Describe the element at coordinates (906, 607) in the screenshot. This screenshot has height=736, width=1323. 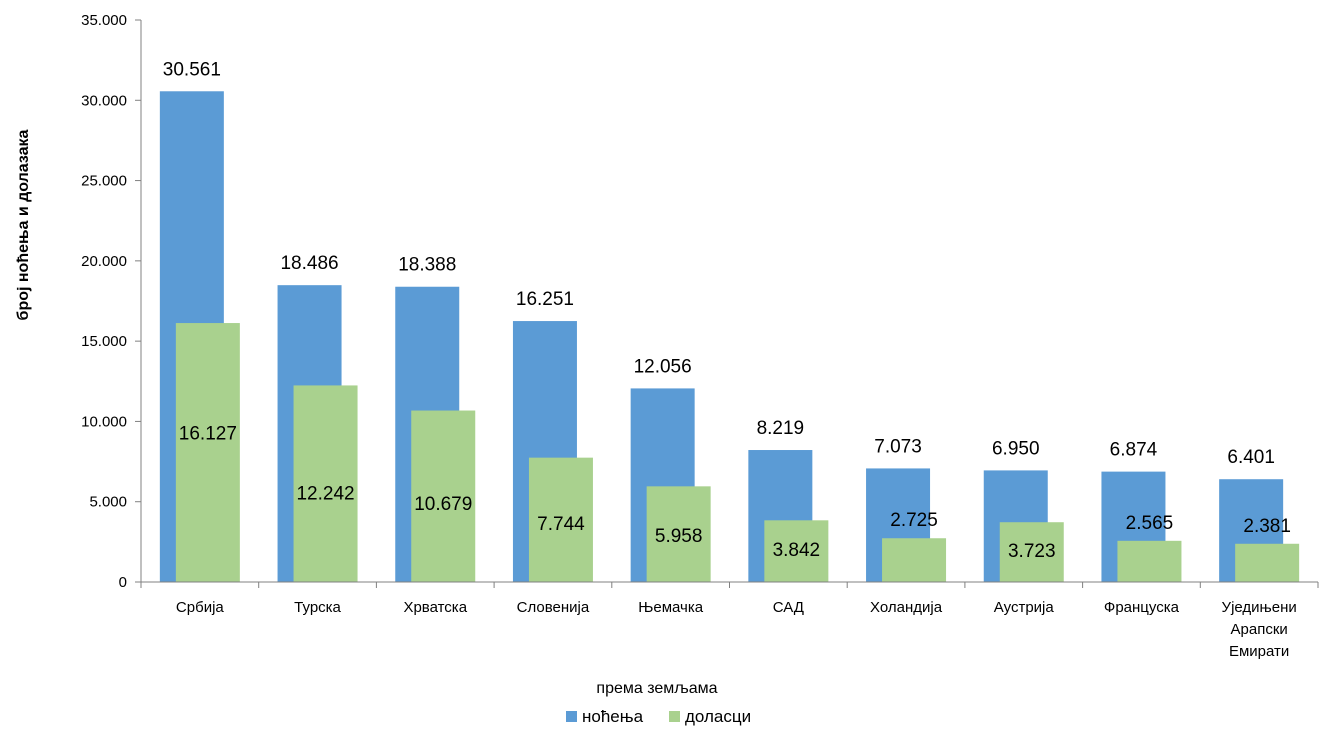
I see `x-category-label: Холандија` at that location.